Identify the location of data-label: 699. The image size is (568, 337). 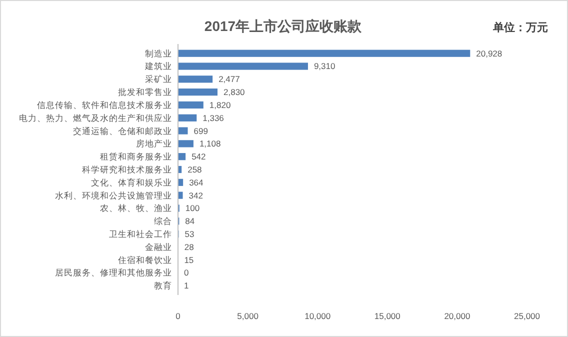
(201, 131).